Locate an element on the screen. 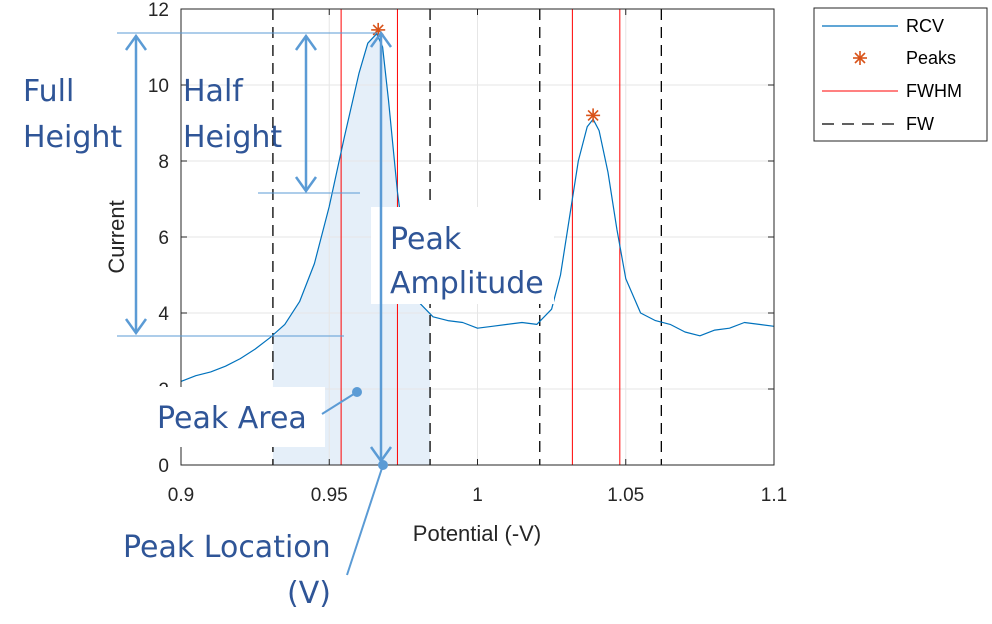 The image size is (992, 624). legend: RCV Peaks FWHM FW is located at coordinates (900, 74).